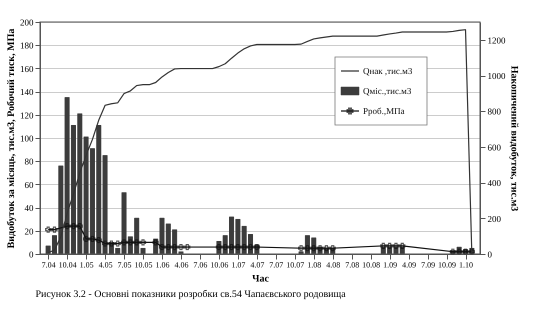 This screenshot has width=554, height=321. Describe the element at coordinates (497, 40) in the screenshot. I see `y2-tick-label: 1200` at that location.